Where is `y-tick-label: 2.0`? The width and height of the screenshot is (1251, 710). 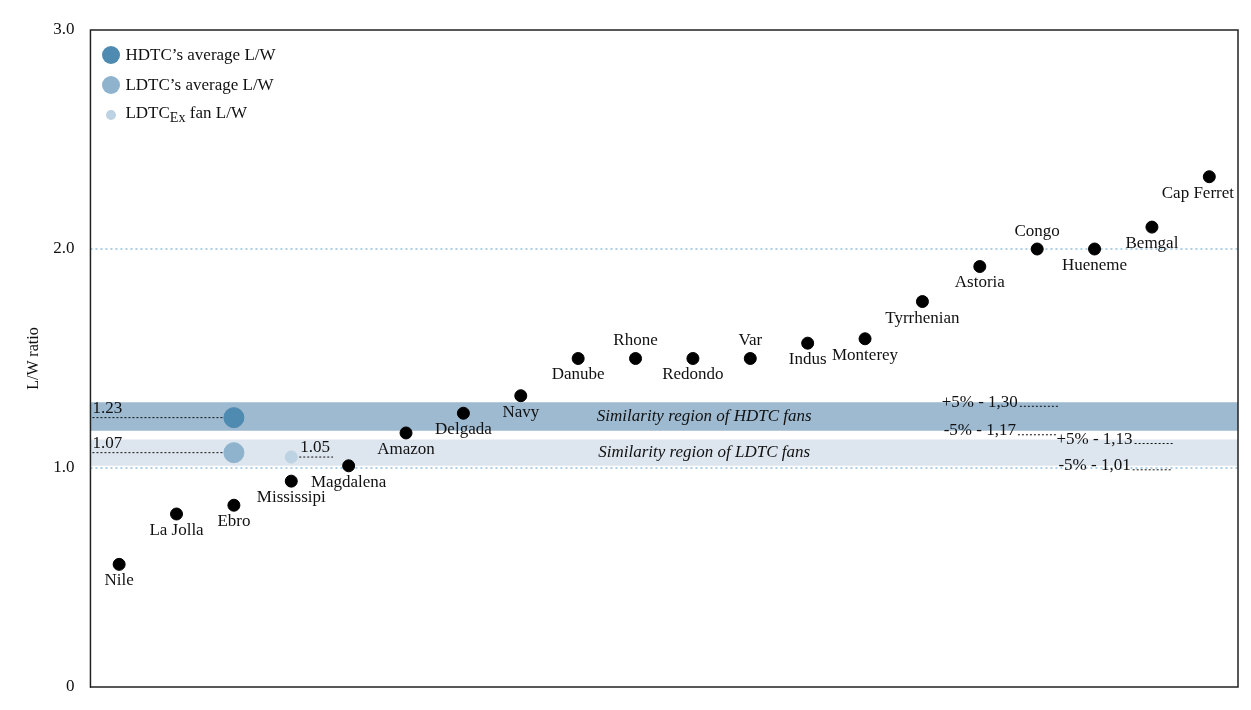 y-tick-label: 2.0 is located at coordinates (64, 248).